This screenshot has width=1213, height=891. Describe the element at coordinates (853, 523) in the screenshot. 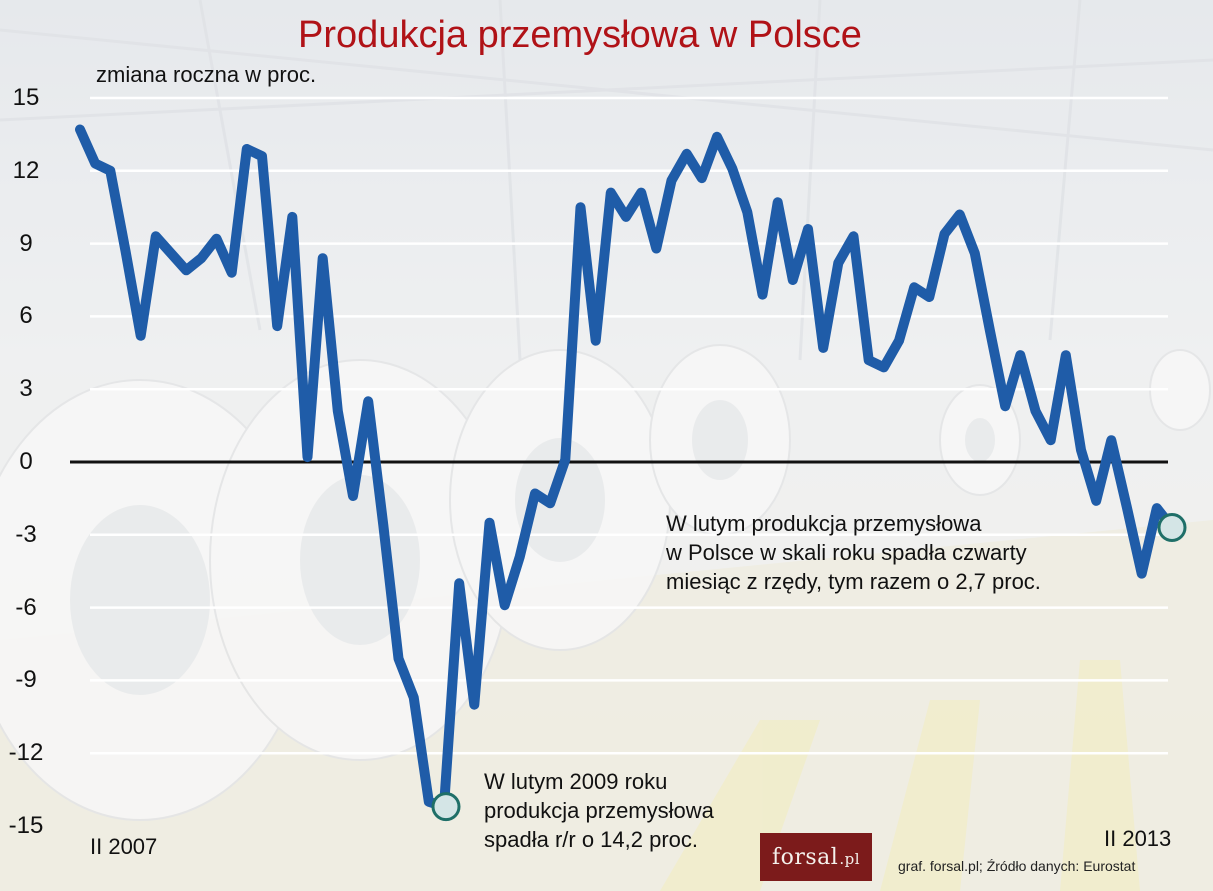

I see `annotation-last-line-1: W lutym produkcja przemysłowa` at that location.